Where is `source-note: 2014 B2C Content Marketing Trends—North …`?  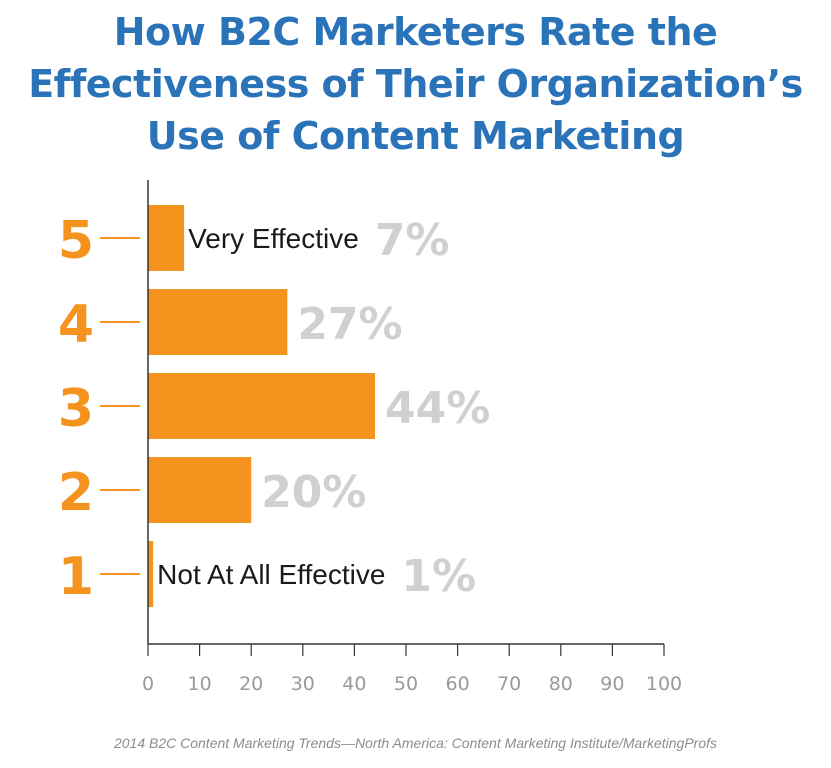 source-note: 2014 B2C Content Marketing Trends—North … is located at coordinates (415, 743).